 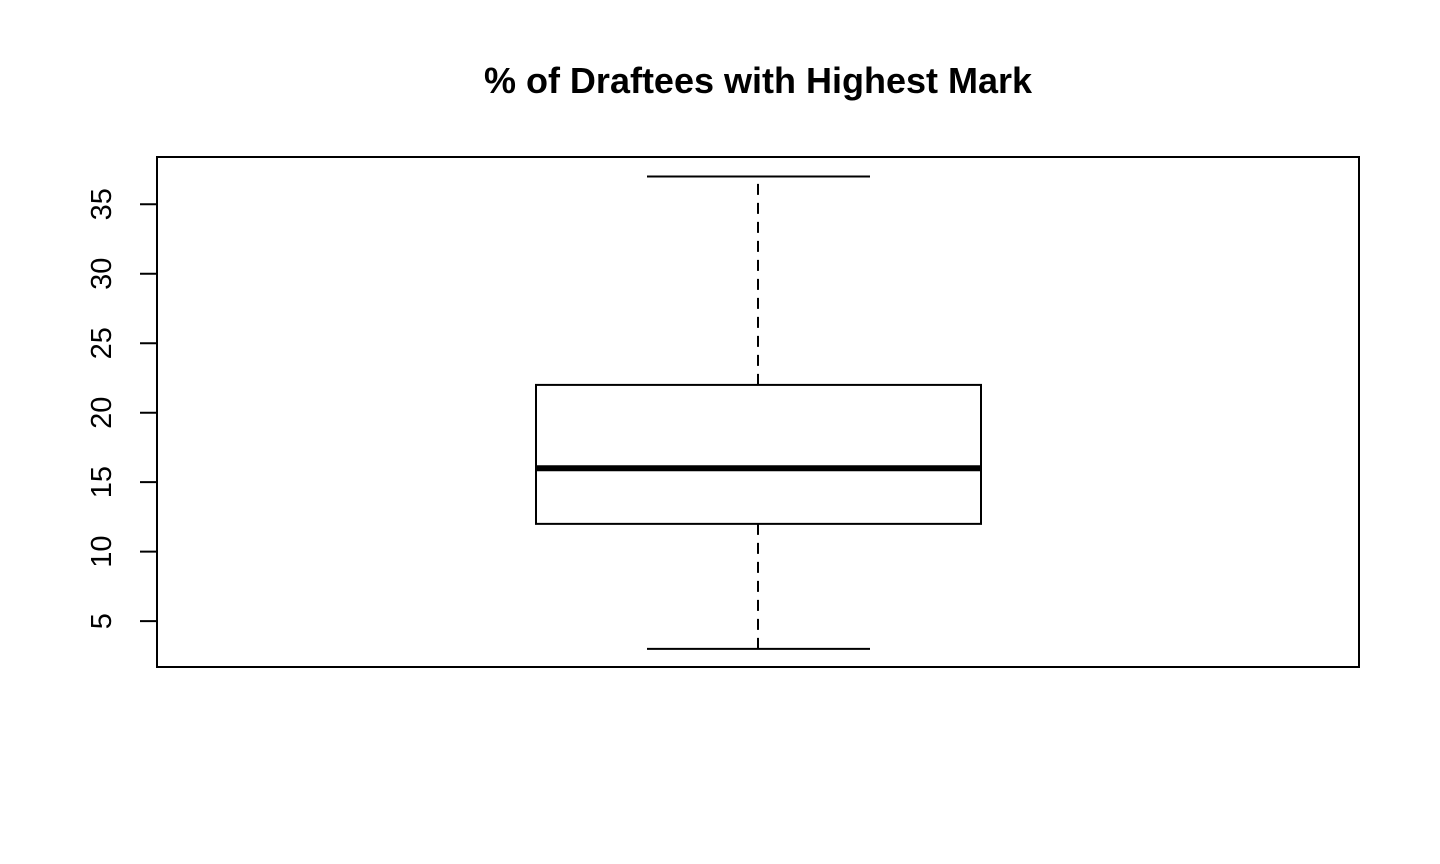 I want to click on y-tick-label-25: 25, so click(x=102, y=343).